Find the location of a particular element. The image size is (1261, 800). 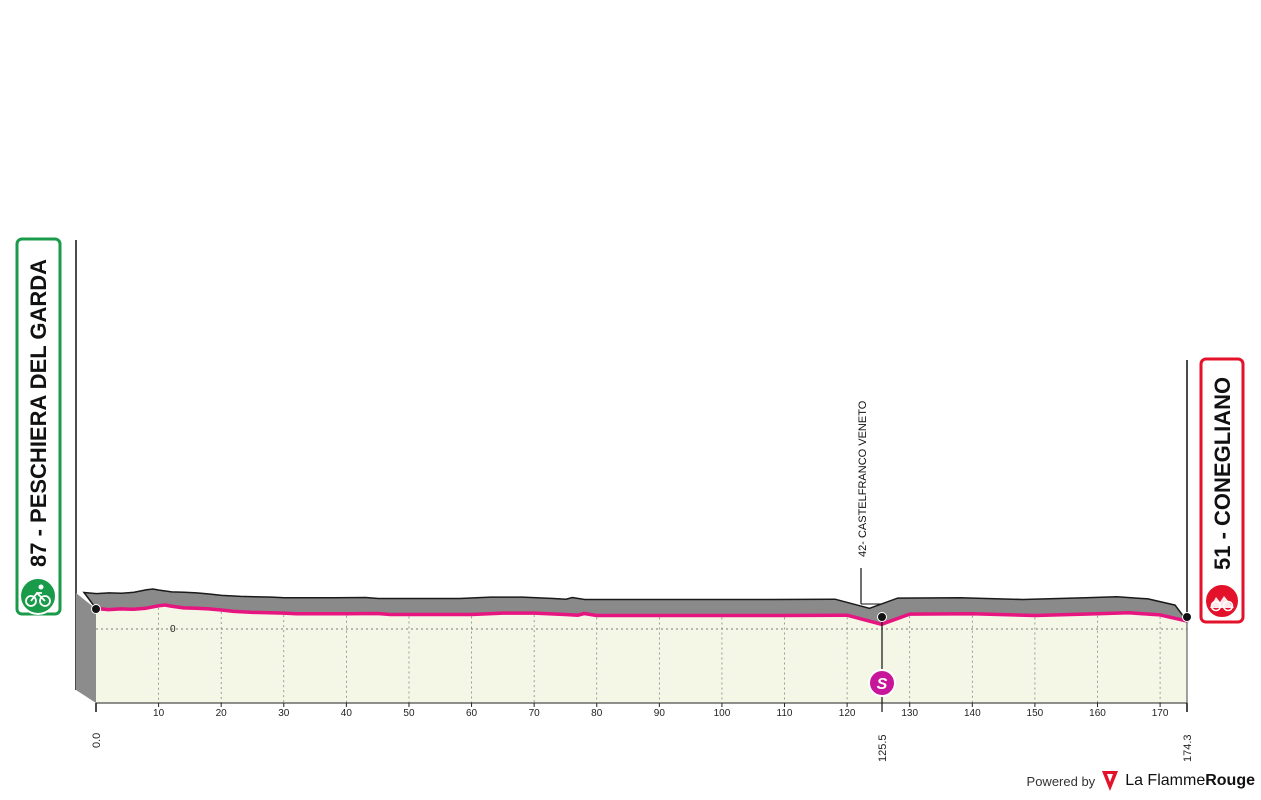

x-tick-label: 20 is located at coordinates (222, 713).